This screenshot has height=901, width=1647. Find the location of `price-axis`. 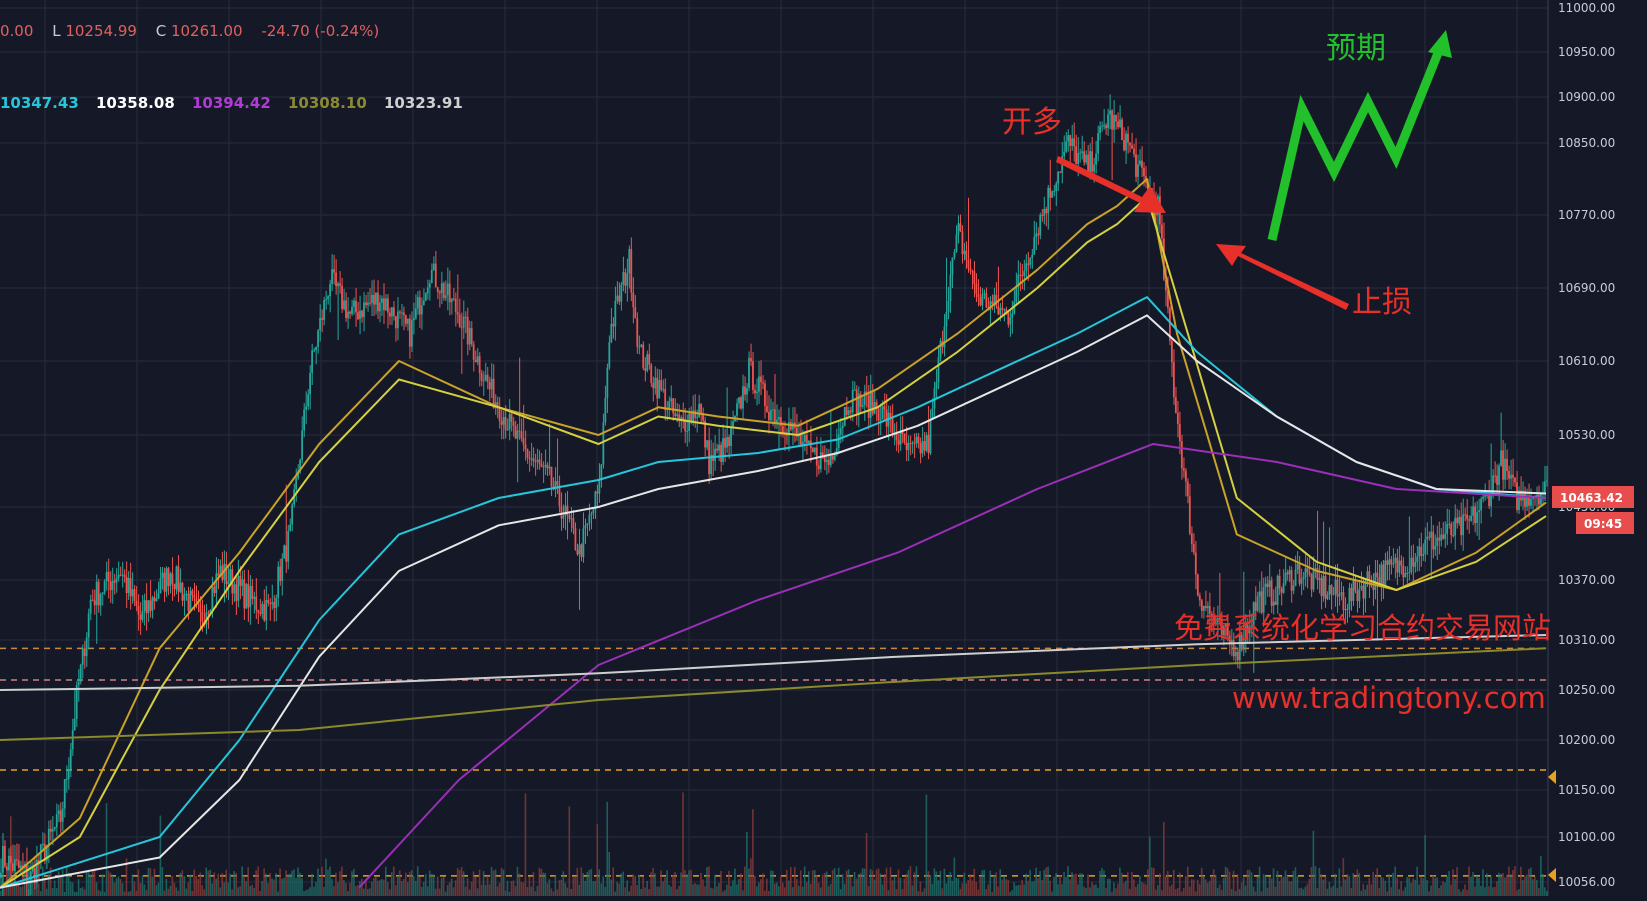

price-axis is located at coordinates (1597, 448).